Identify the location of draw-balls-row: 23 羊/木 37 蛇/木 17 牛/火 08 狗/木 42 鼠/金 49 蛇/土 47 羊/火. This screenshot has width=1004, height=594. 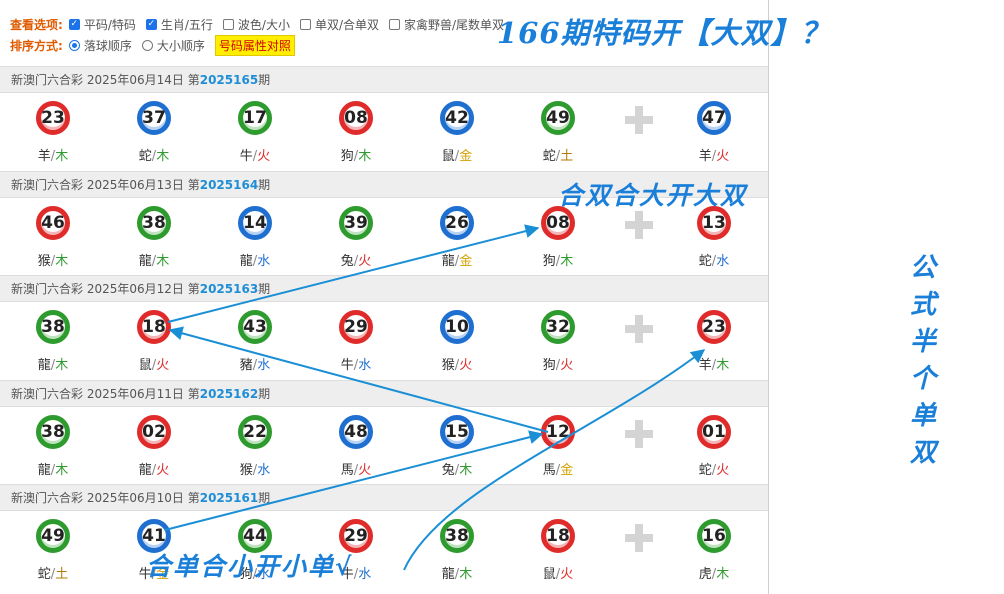
(384, 131).